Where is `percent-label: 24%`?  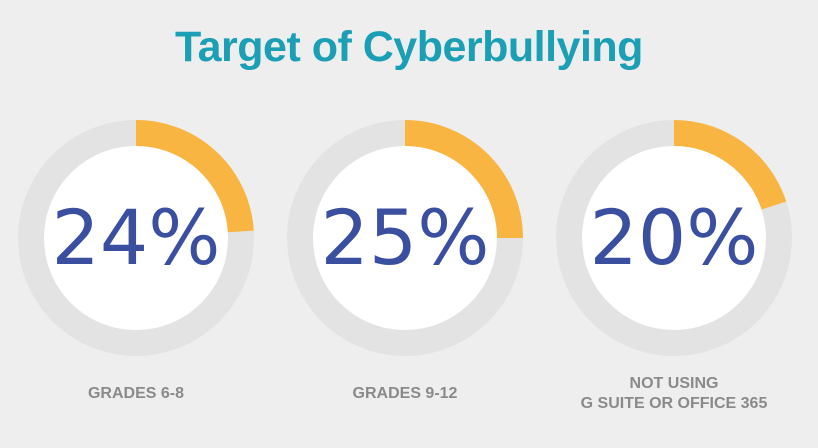 percent-label: 24% is located at coordinates (136, 237).